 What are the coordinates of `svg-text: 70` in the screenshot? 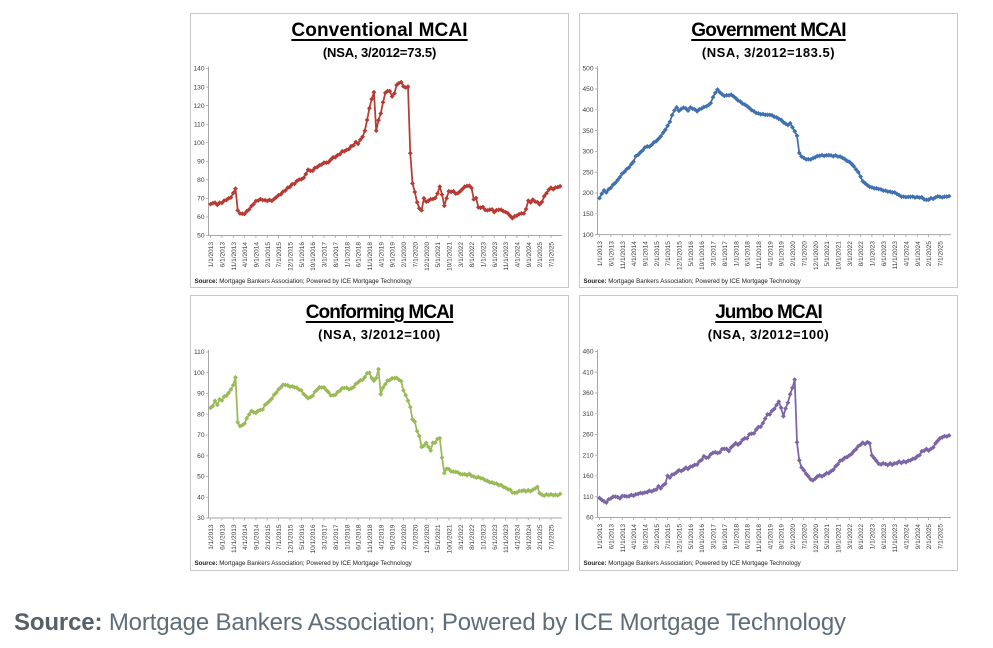 It's located at (201, 435).